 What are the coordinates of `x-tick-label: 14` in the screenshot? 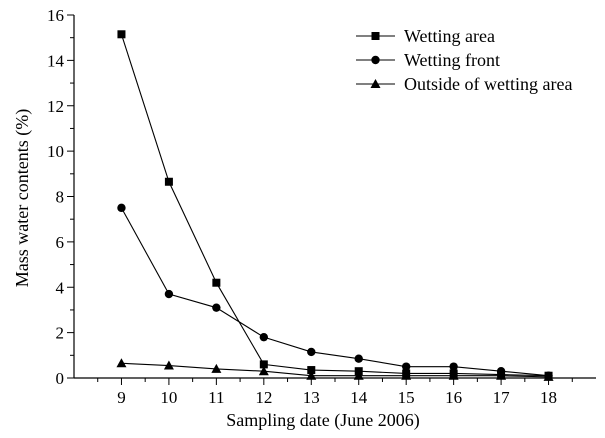 It's located at (359, 397).